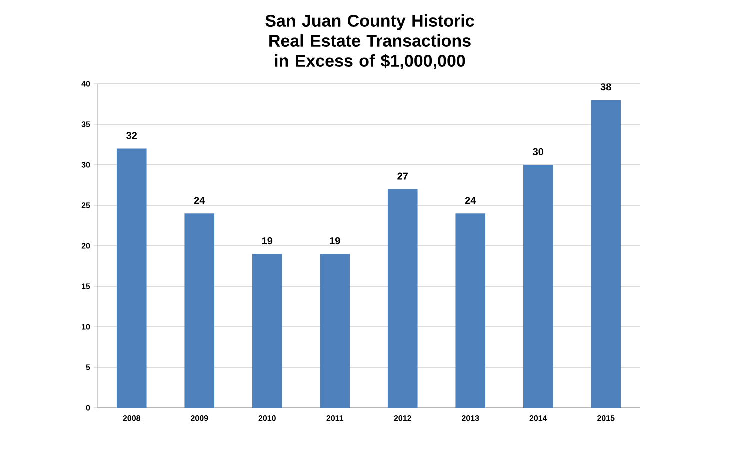 The image size is (740, 464). I want to click on y-tick-label: 10, so click(86, 327).